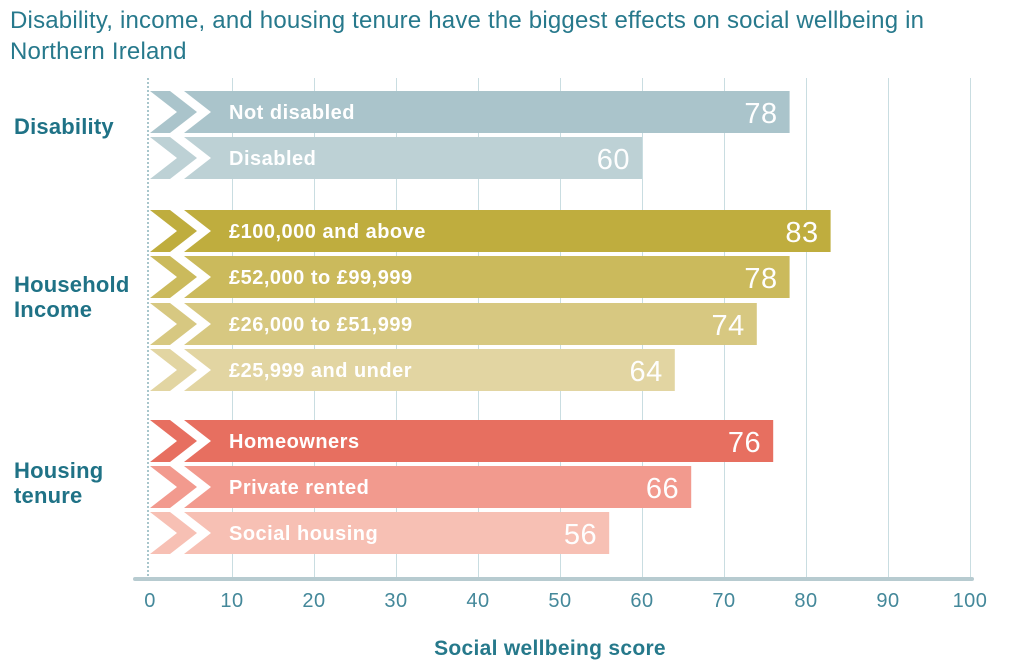 This screenshot has height=664, width=1024. Describe the element at coordinates (64, 126) in the screenshot. I see `group-label-disability: Disability` at that location.